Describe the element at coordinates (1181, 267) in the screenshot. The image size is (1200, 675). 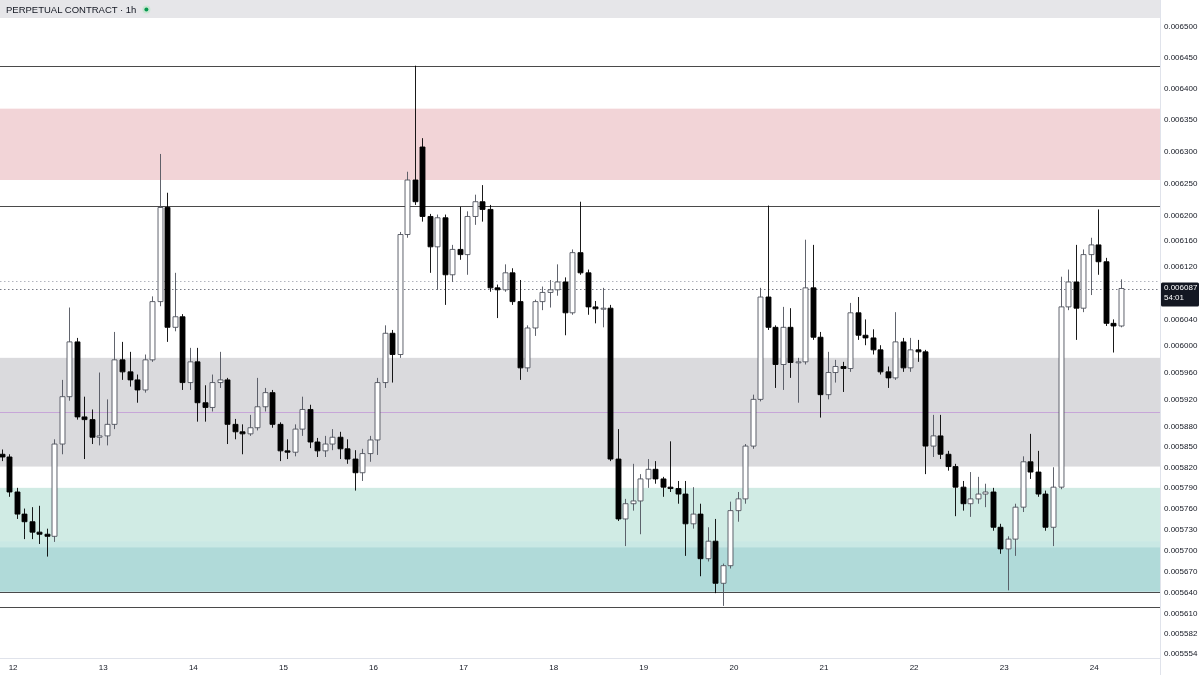
I see `y-tick-label: 0.006120` at that location.